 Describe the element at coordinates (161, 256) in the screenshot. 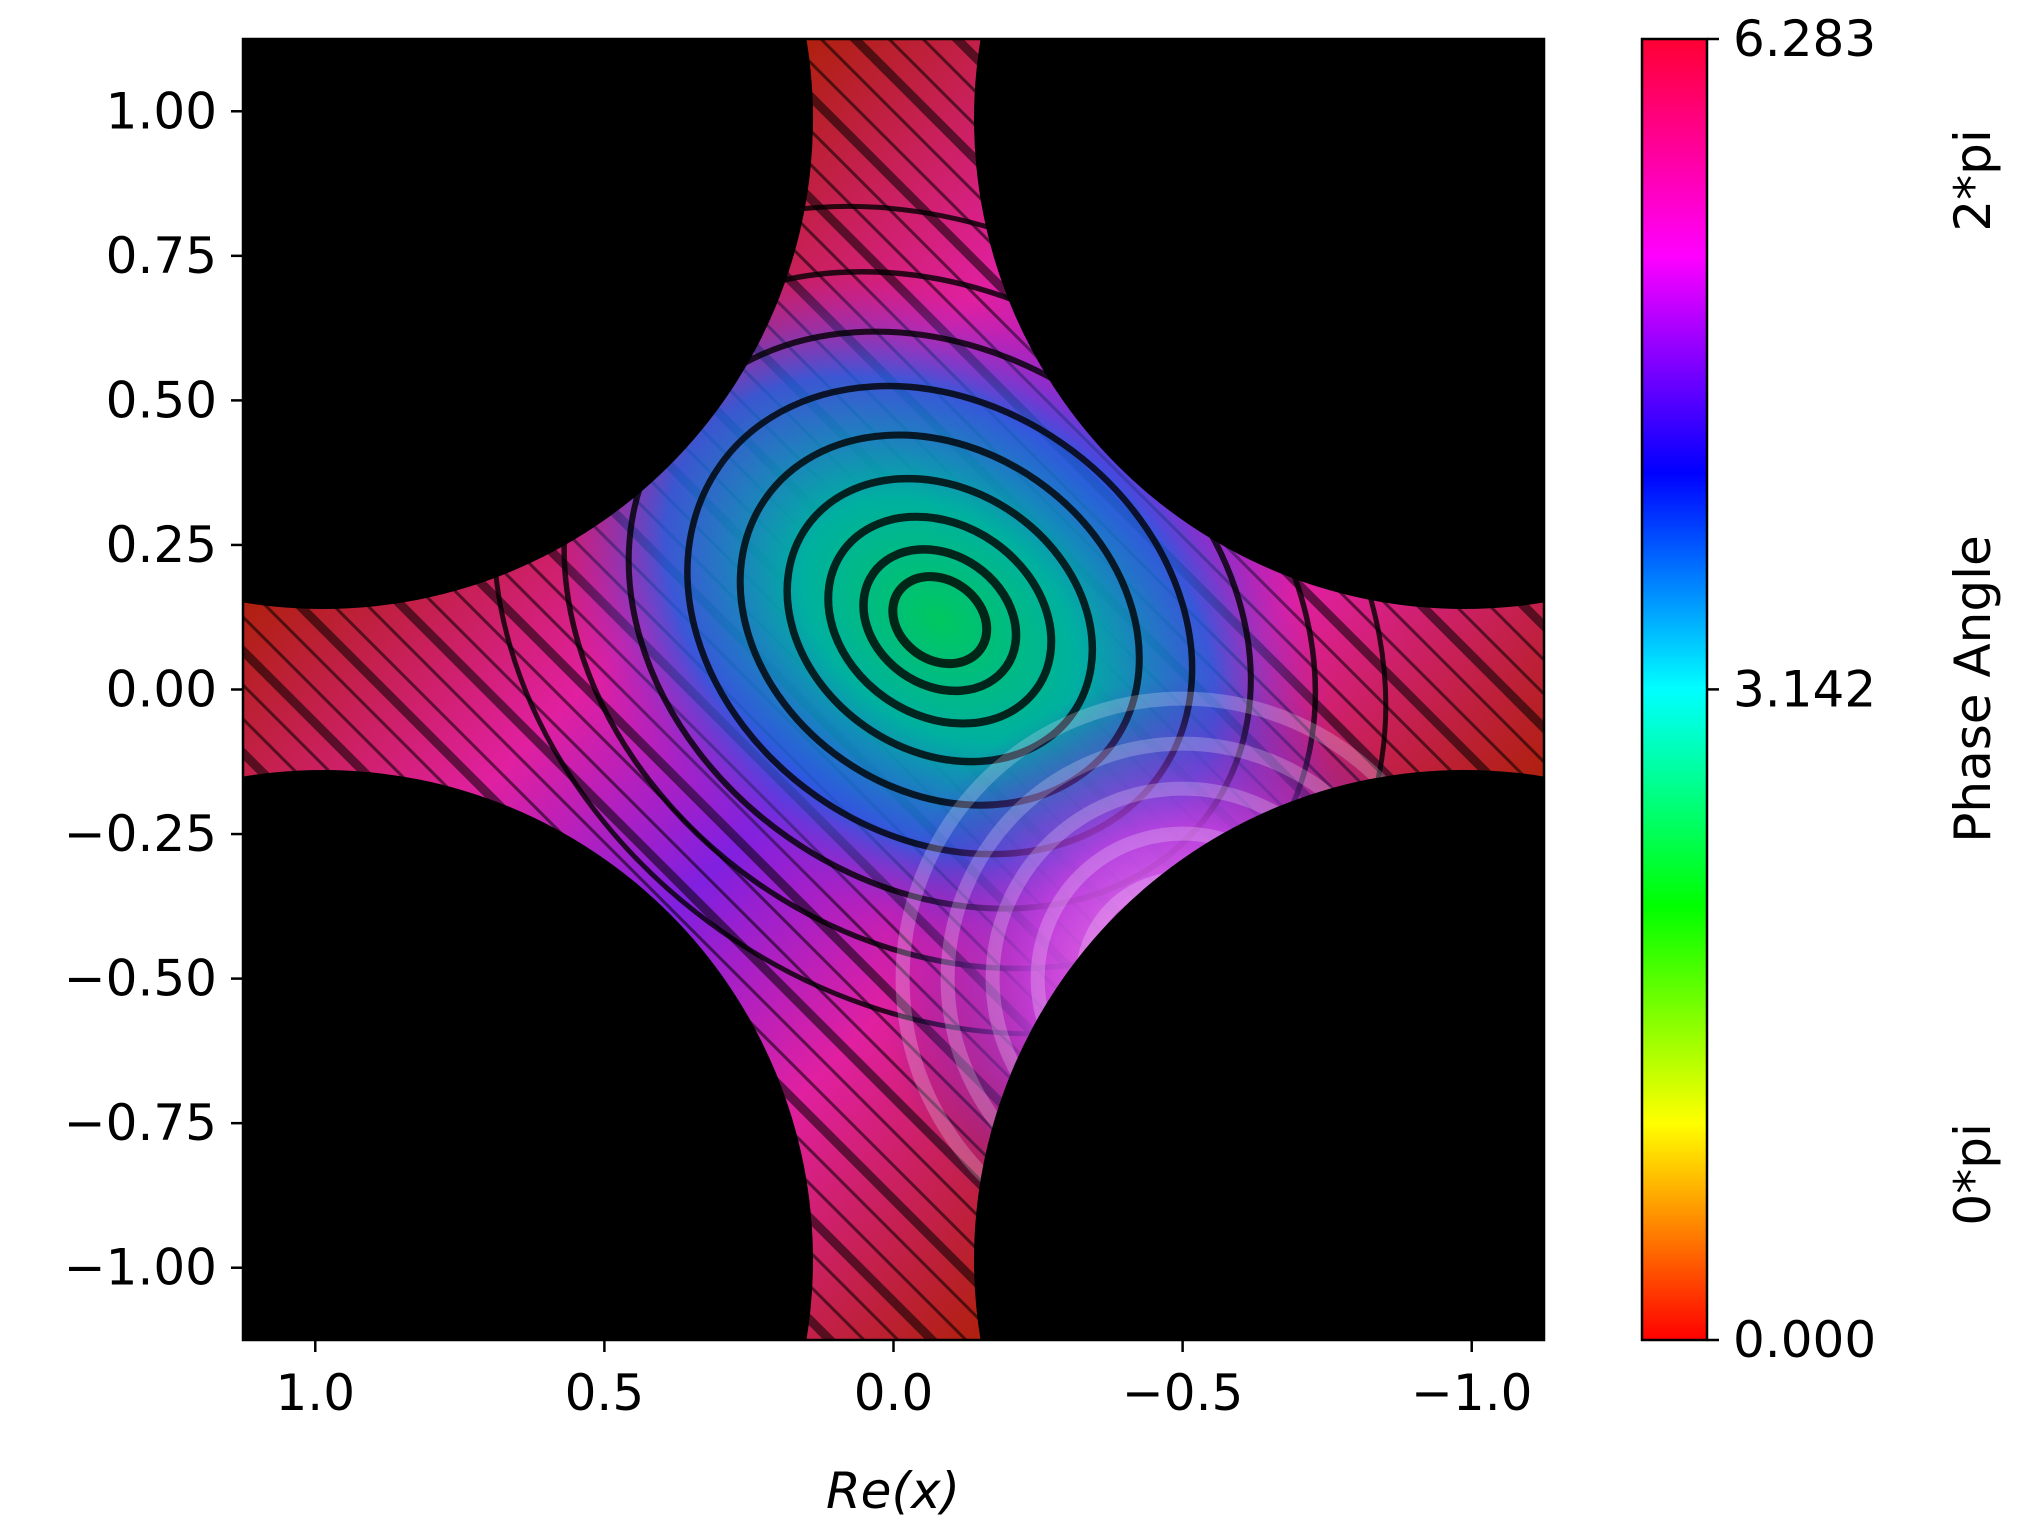

I see `y-tick-label: 0.75` at that location.